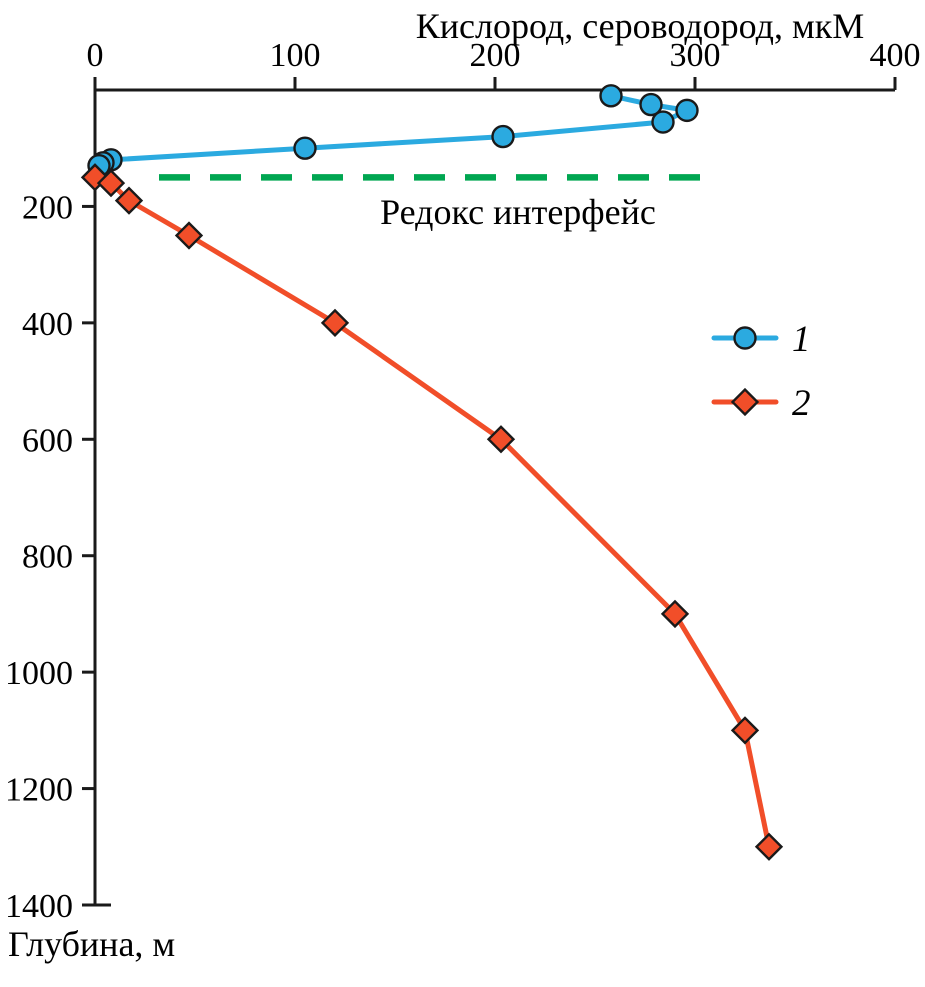 This screenshot has height=987, width=925. Describe the element at coordinates (39, 906) in the screenshot. I see `y-tick-label: 1400` at that location.